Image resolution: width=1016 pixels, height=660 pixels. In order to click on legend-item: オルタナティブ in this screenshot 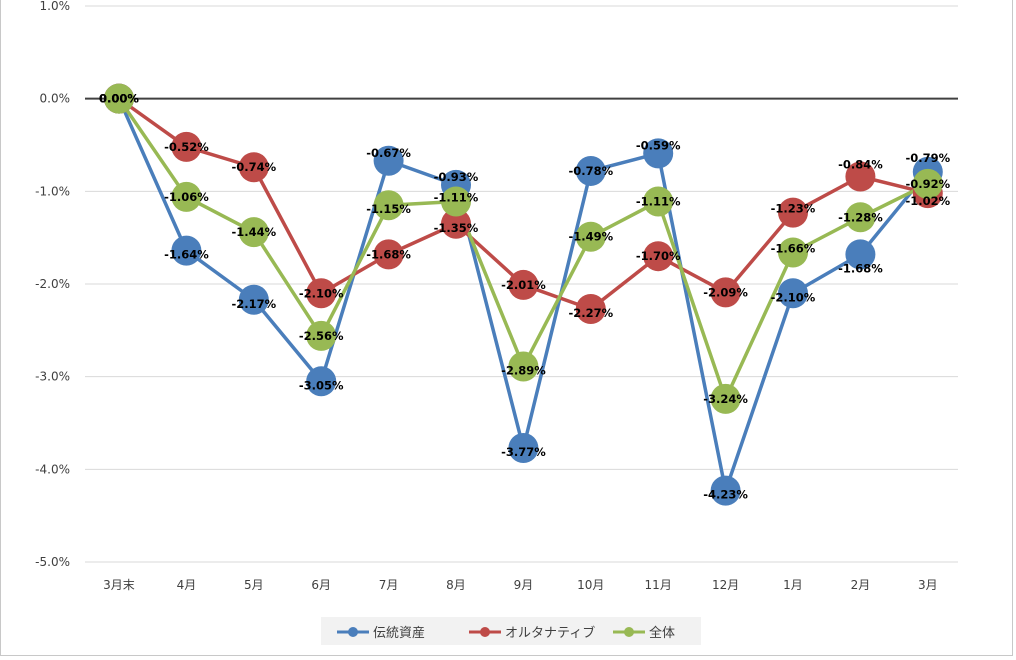, I will do `click(532, 633)`.